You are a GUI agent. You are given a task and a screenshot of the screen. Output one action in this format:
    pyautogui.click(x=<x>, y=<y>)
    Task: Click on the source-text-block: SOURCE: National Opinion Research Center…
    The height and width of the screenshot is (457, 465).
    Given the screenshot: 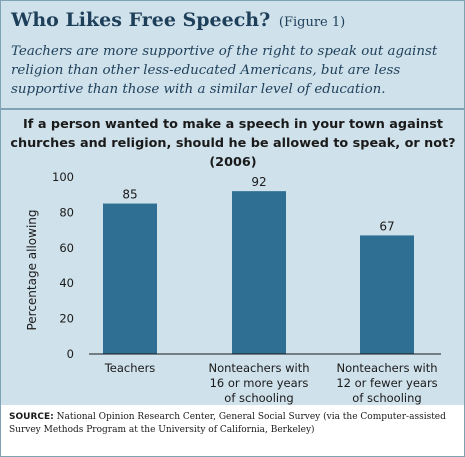 What is the action you would take?
    pyautogui.click(x=233, y=424)
    